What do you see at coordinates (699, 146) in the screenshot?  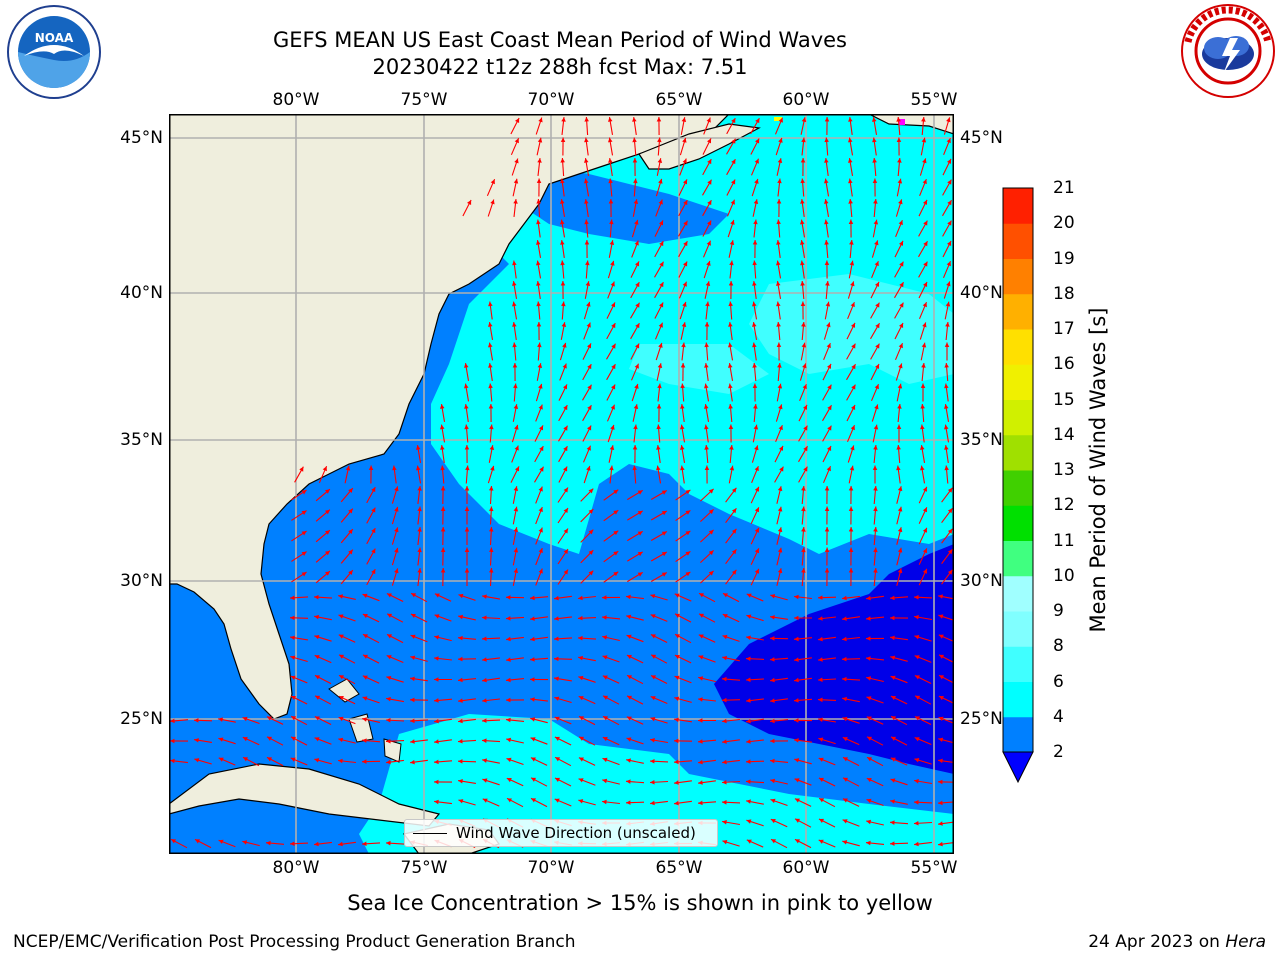 I see `land-nova-scotia` at bounding box center [699, 146].